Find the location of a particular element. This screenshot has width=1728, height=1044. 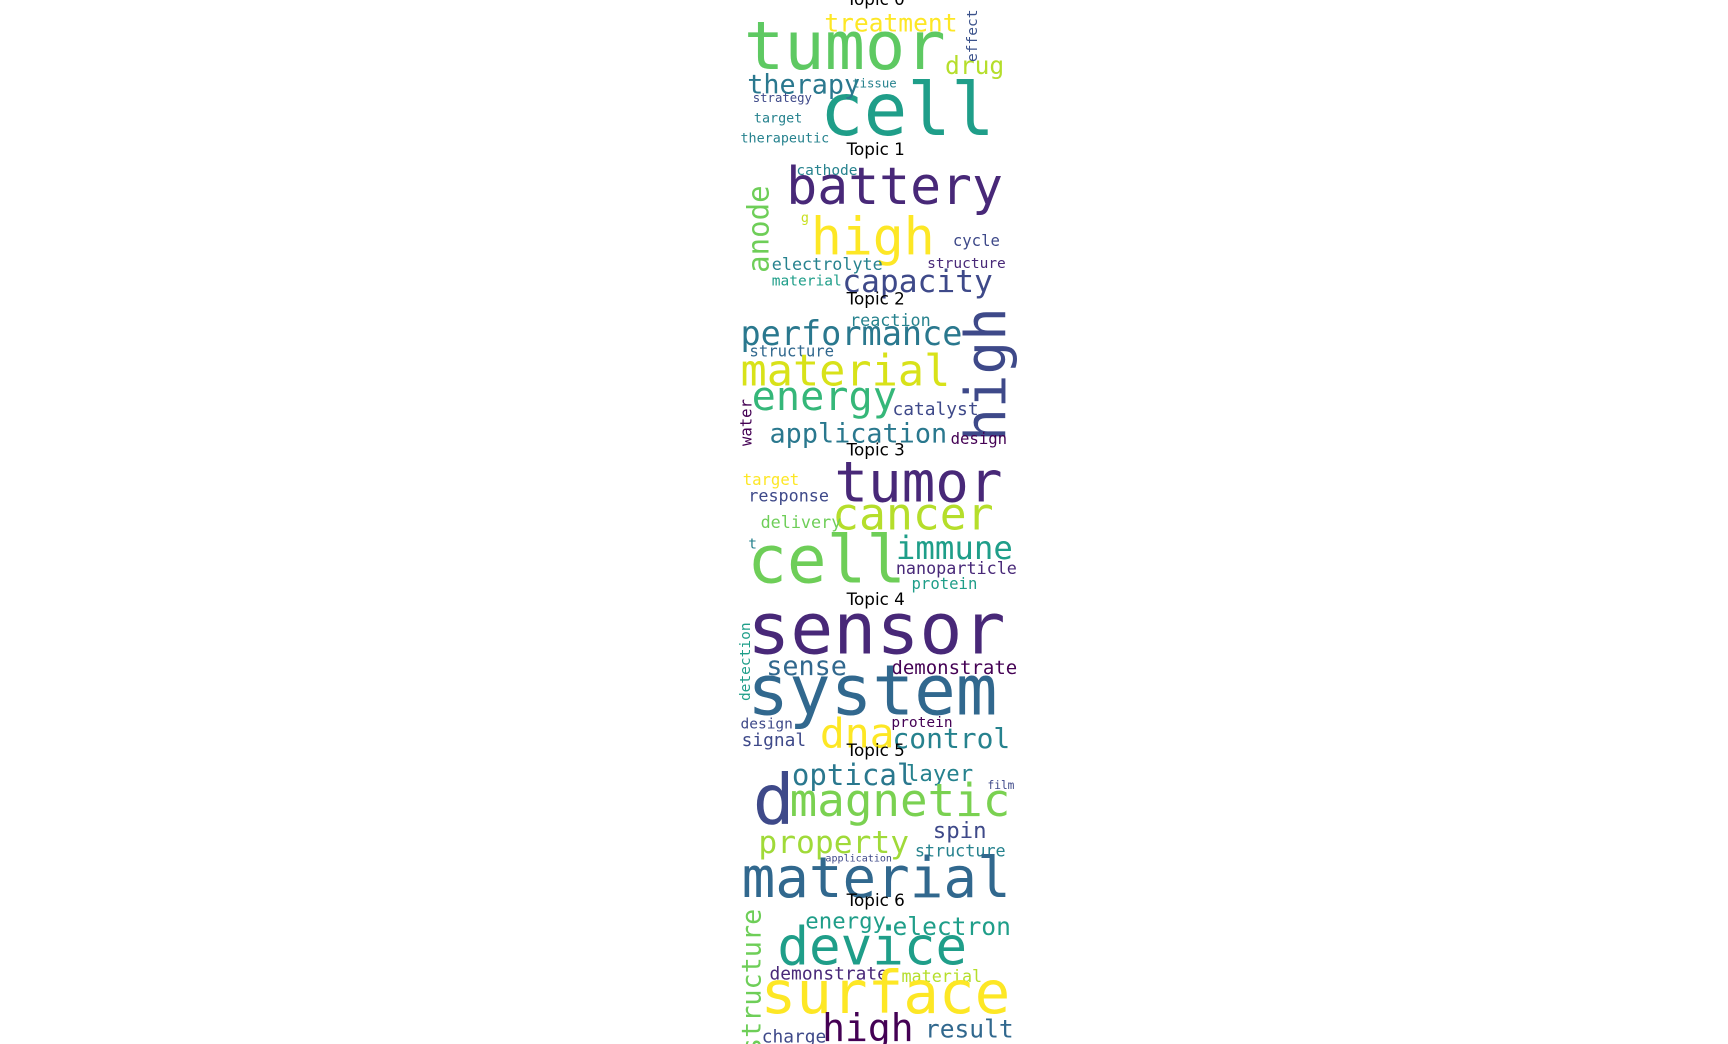

cloud-word: water is located at coordinates (746, 422).